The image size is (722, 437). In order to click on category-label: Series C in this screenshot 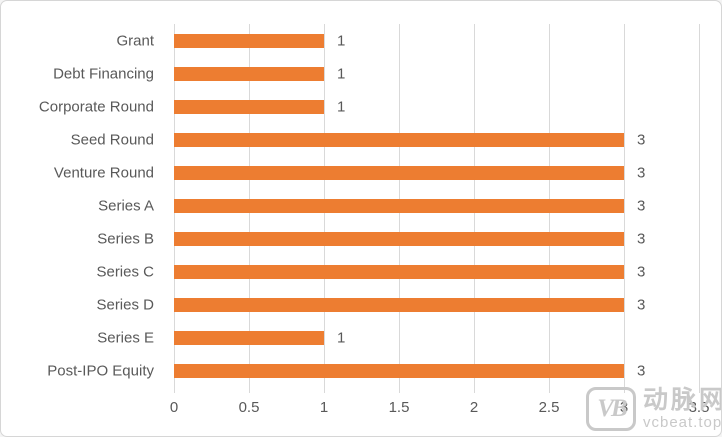, I will do `click(125, 271)`.